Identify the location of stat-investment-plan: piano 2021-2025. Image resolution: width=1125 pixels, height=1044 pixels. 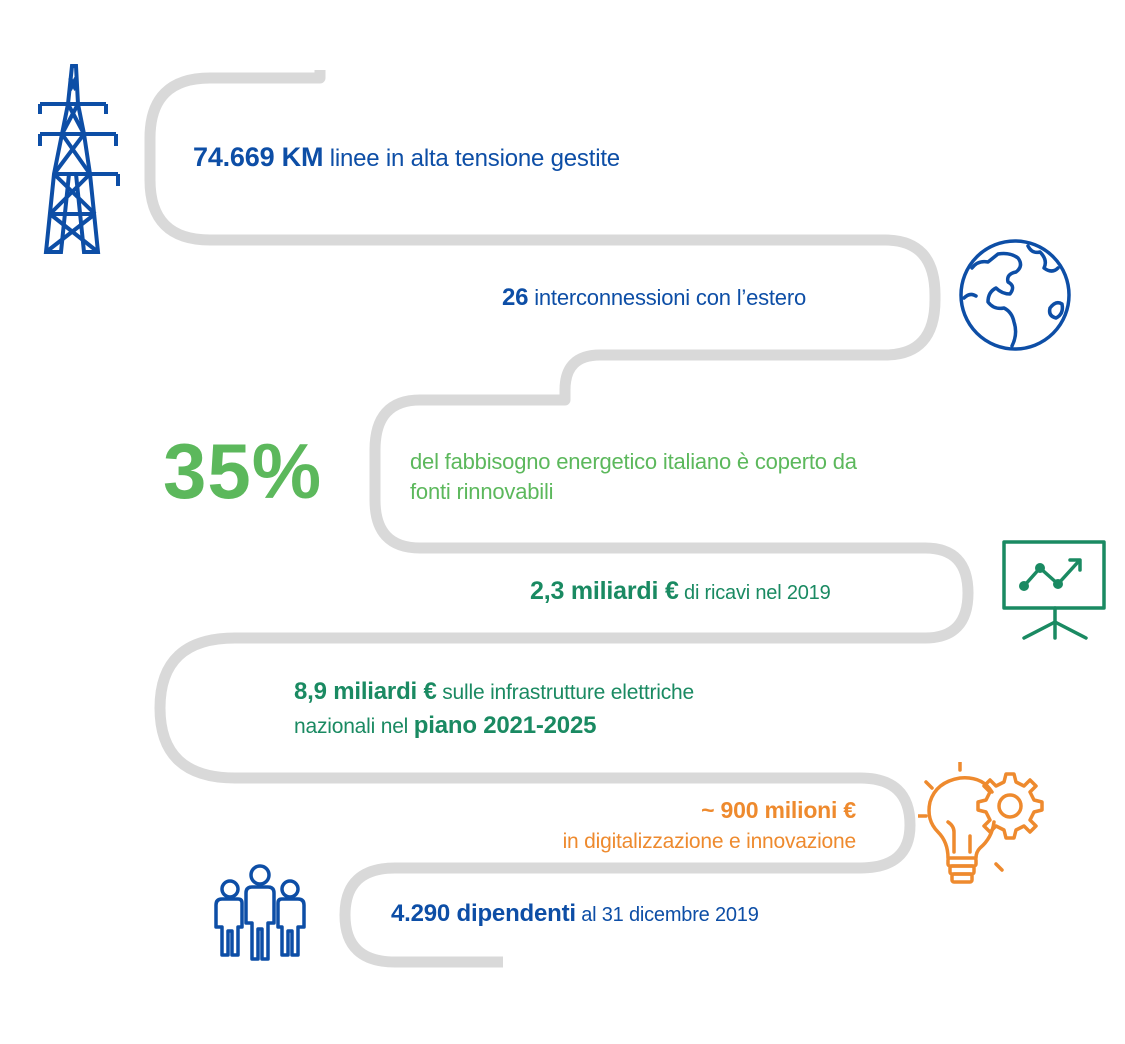
(505, 725).